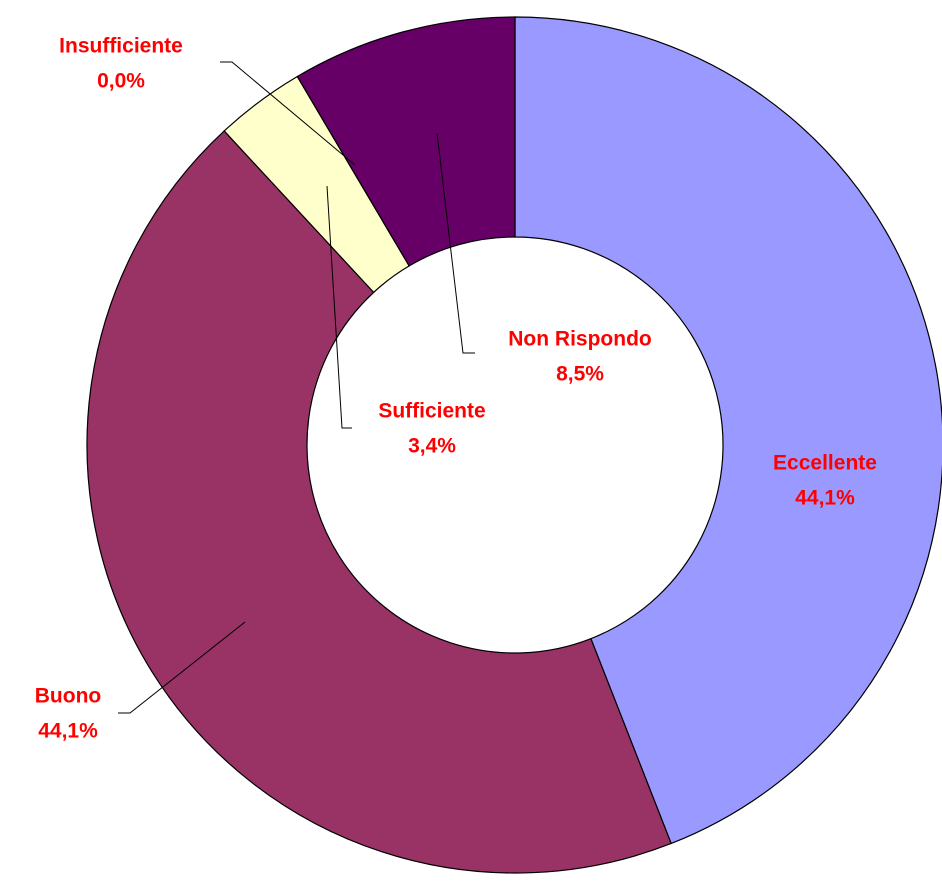 This screenshot has width=942, height=881. I want to click on category-label: Sufficiente, so click(431, 411).